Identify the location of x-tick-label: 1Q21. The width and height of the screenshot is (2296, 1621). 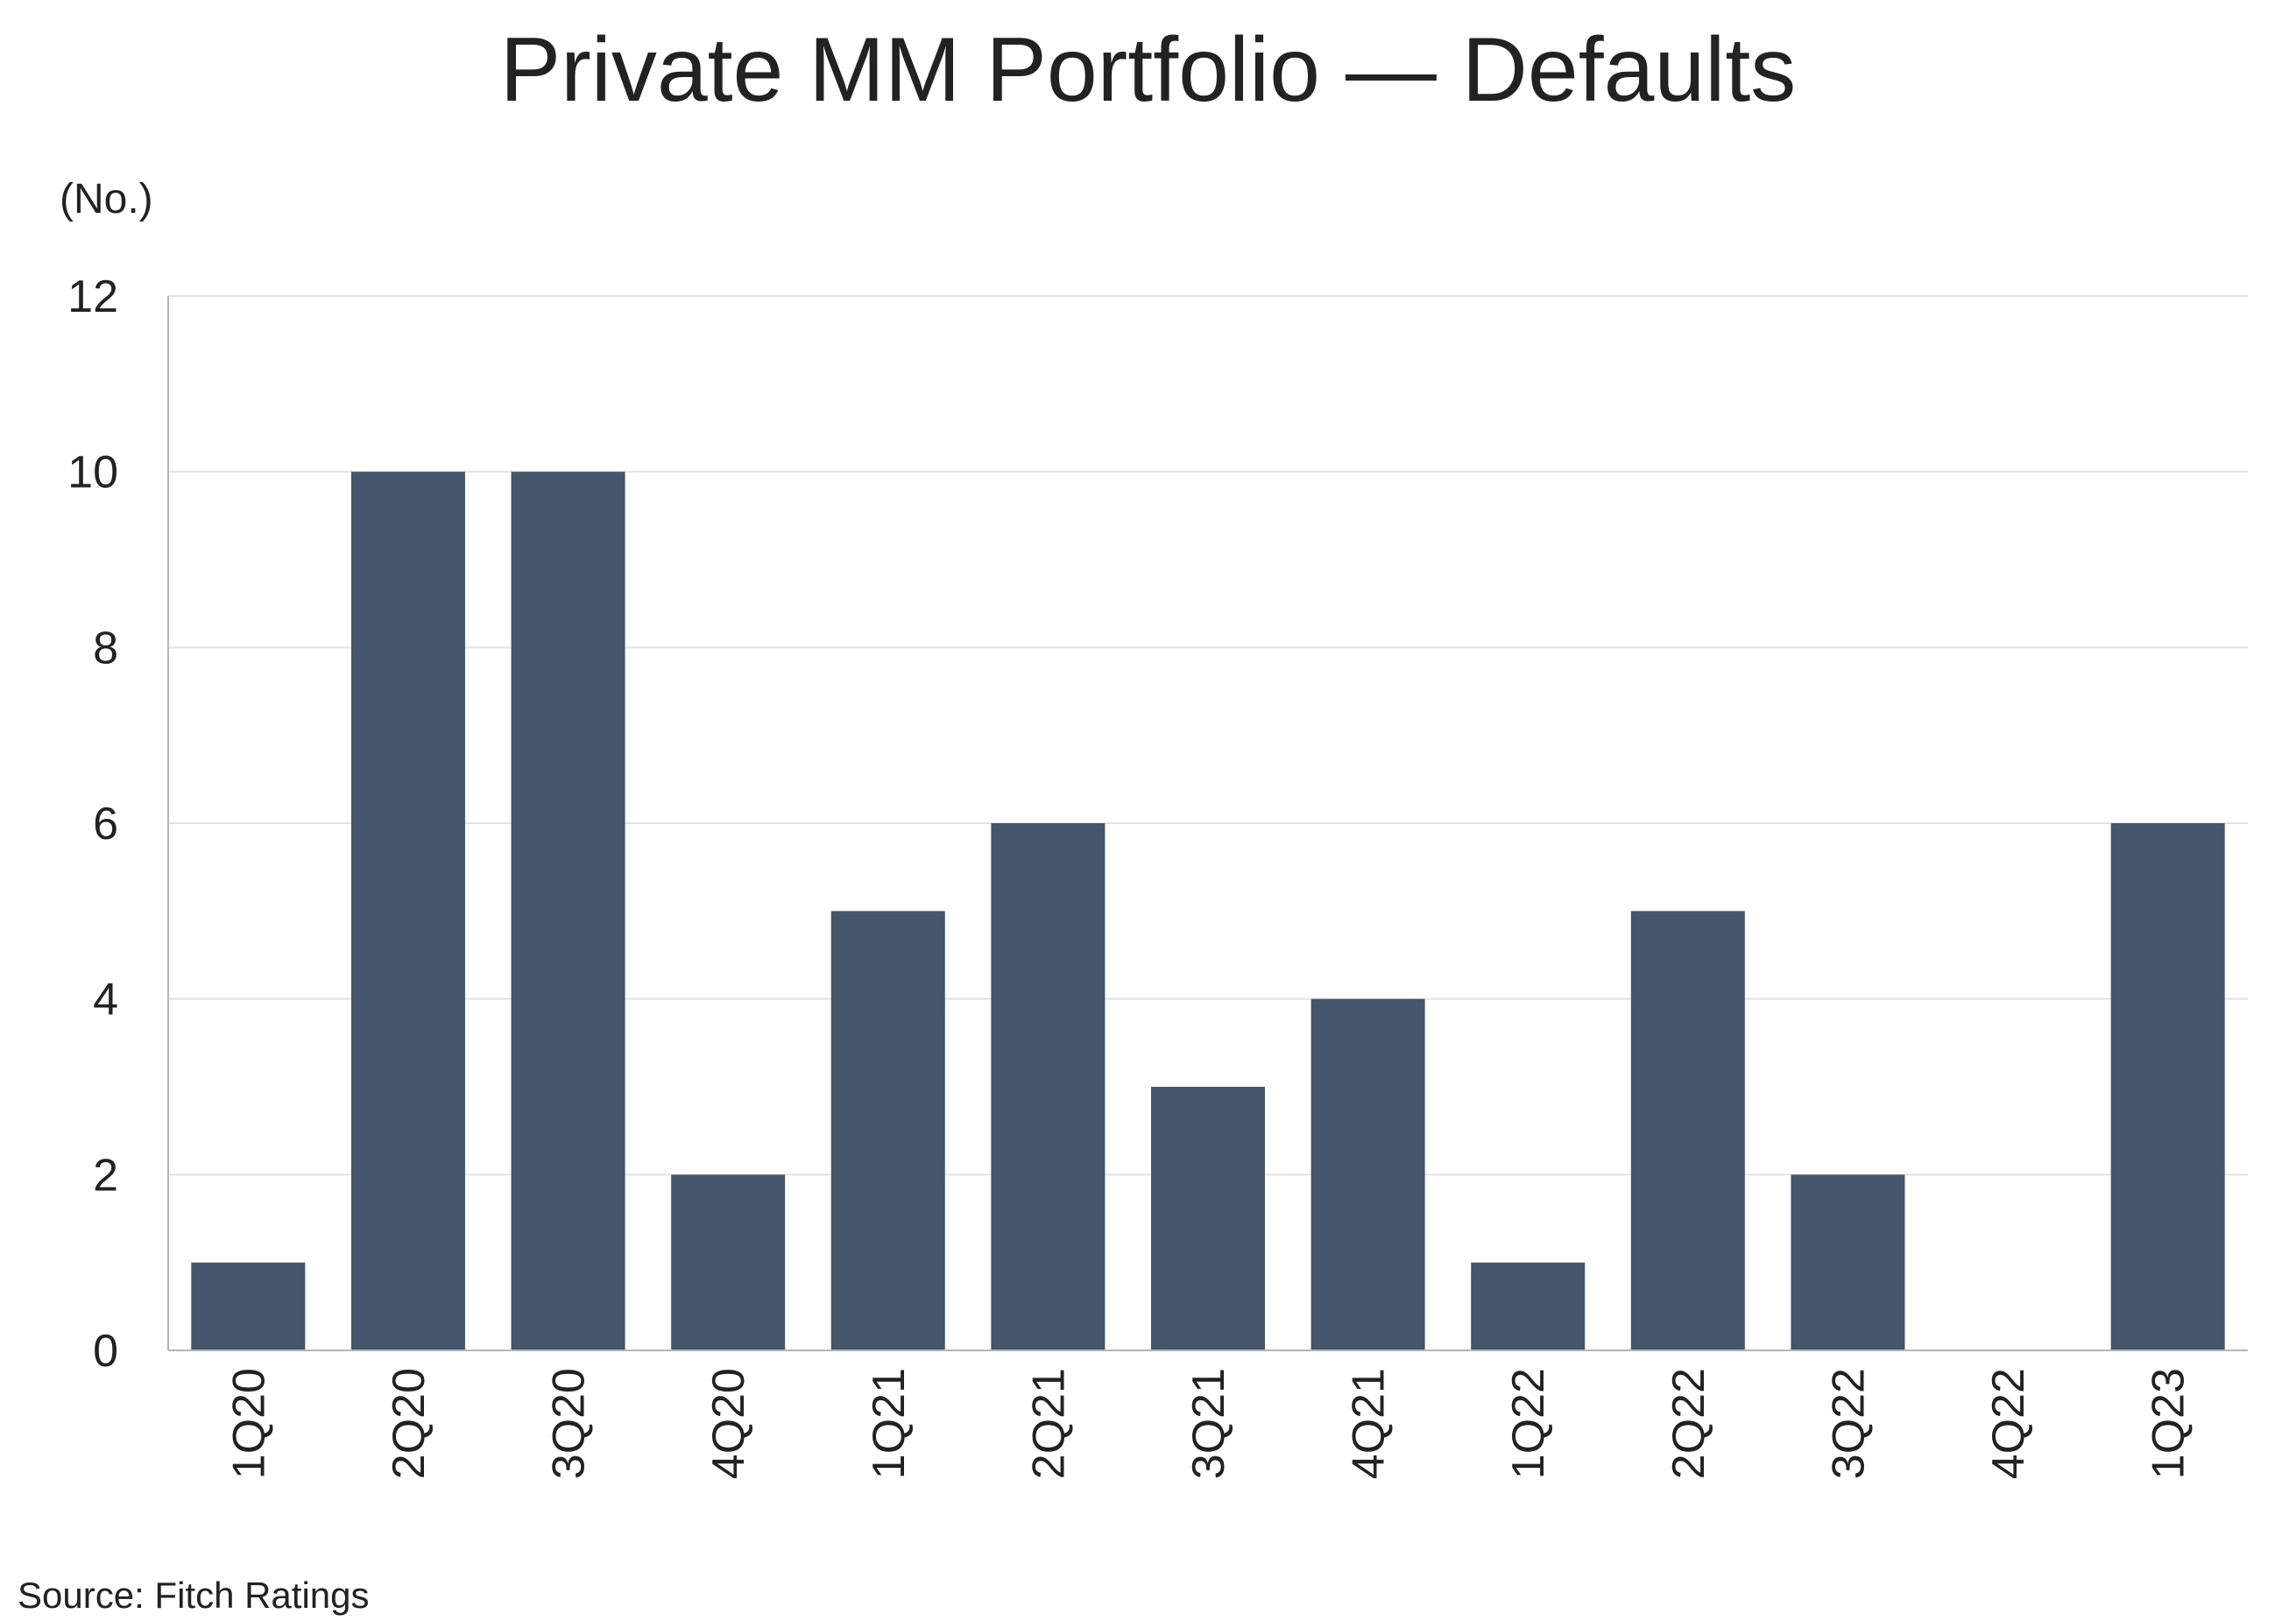
(889, 1423).